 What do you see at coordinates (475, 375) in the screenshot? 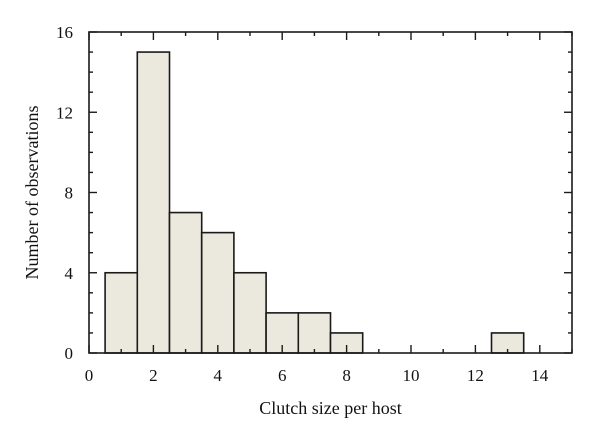
I see `x-tick-label-12: 12` at bounding box center [475, 375].